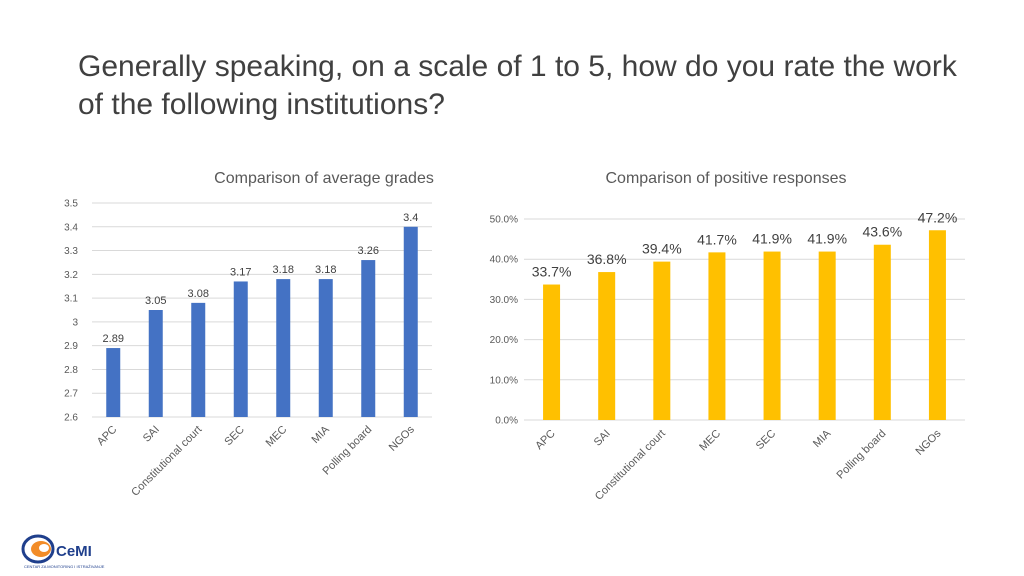 The image size is (1024, 576). I want to click on data-label: 3.26, so click(368, 251).